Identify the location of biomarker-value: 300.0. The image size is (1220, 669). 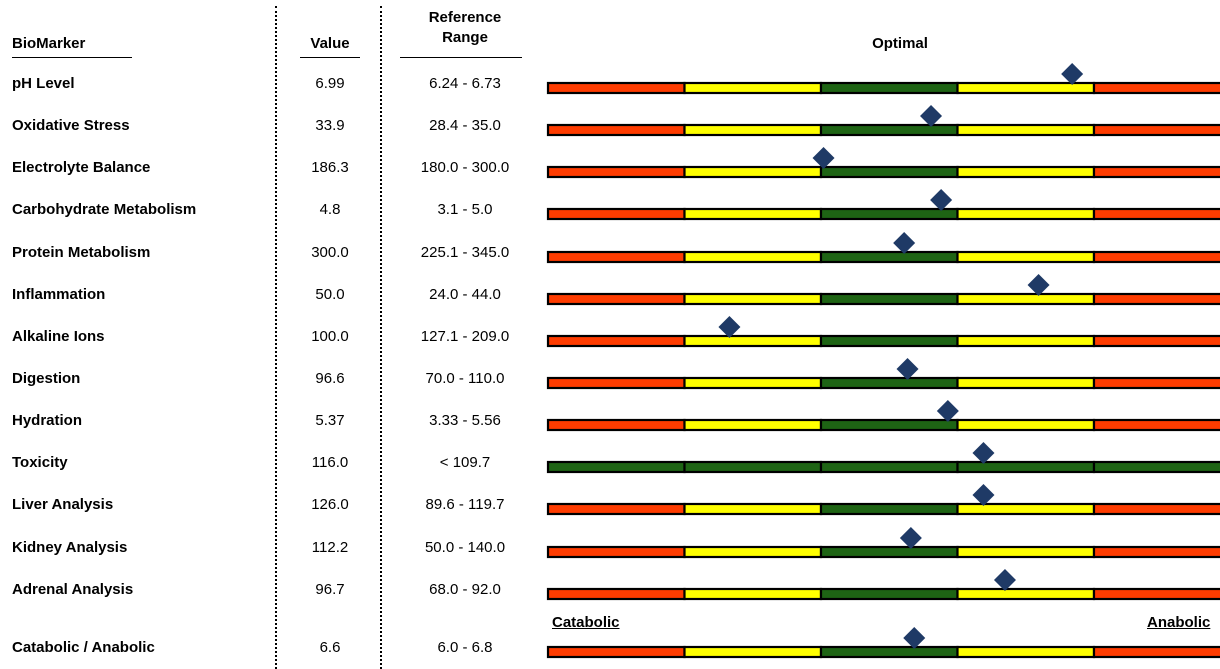
(330, 252).